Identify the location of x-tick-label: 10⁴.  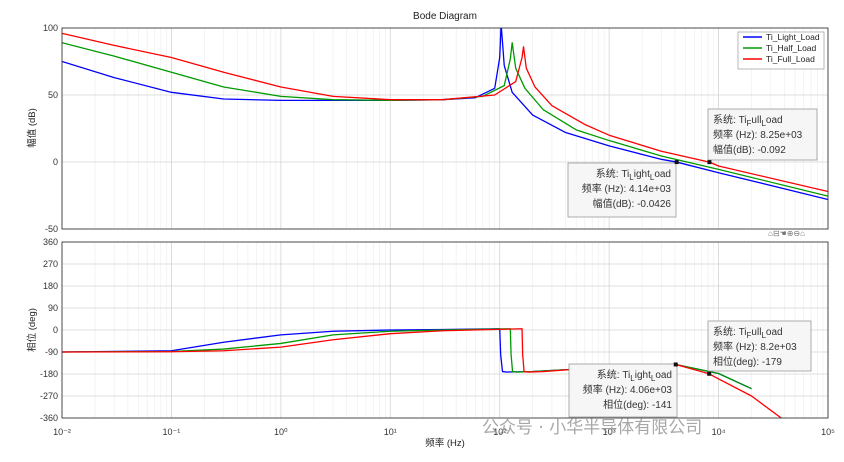
(719, 432).